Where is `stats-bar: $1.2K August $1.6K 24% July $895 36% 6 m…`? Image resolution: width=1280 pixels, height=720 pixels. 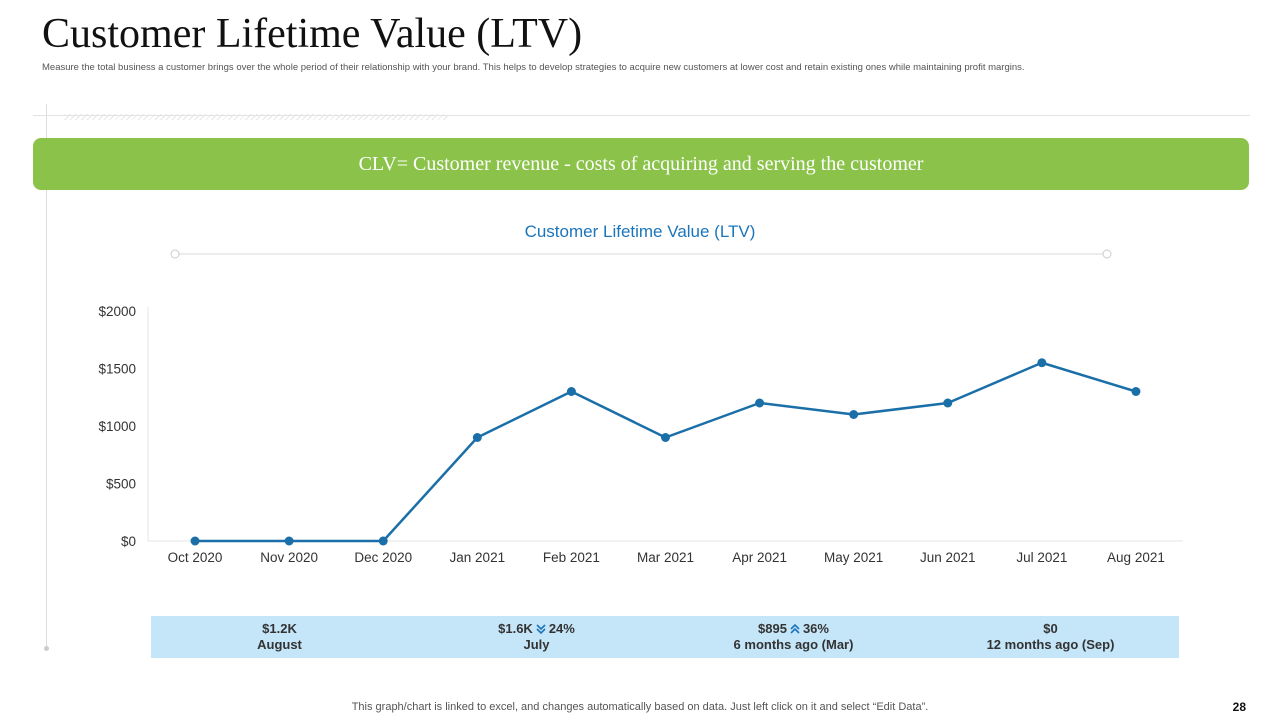 stats-bar: $1.2K August $1.6K 24% July $895 36% 6 m… is located at coordinates (665, 637).